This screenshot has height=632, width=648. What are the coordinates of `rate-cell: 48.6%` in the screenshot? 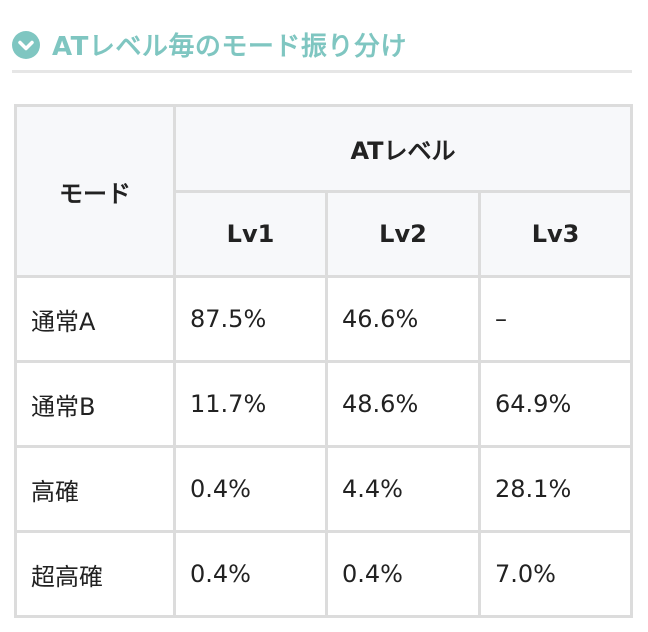 It's located at (403, 404).